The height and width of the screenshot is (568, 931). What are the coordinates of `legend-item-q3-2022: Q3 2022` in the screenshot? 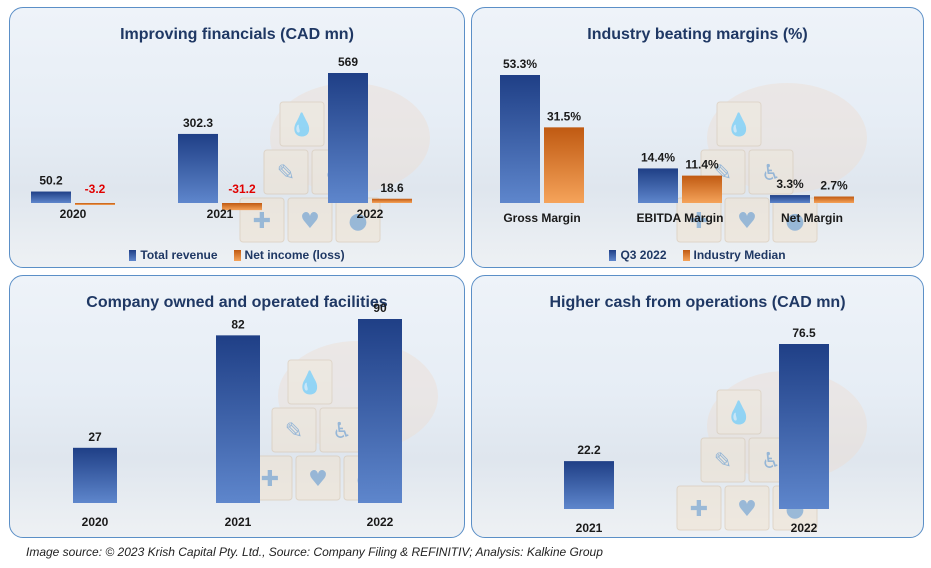 It's located at (638, 255).